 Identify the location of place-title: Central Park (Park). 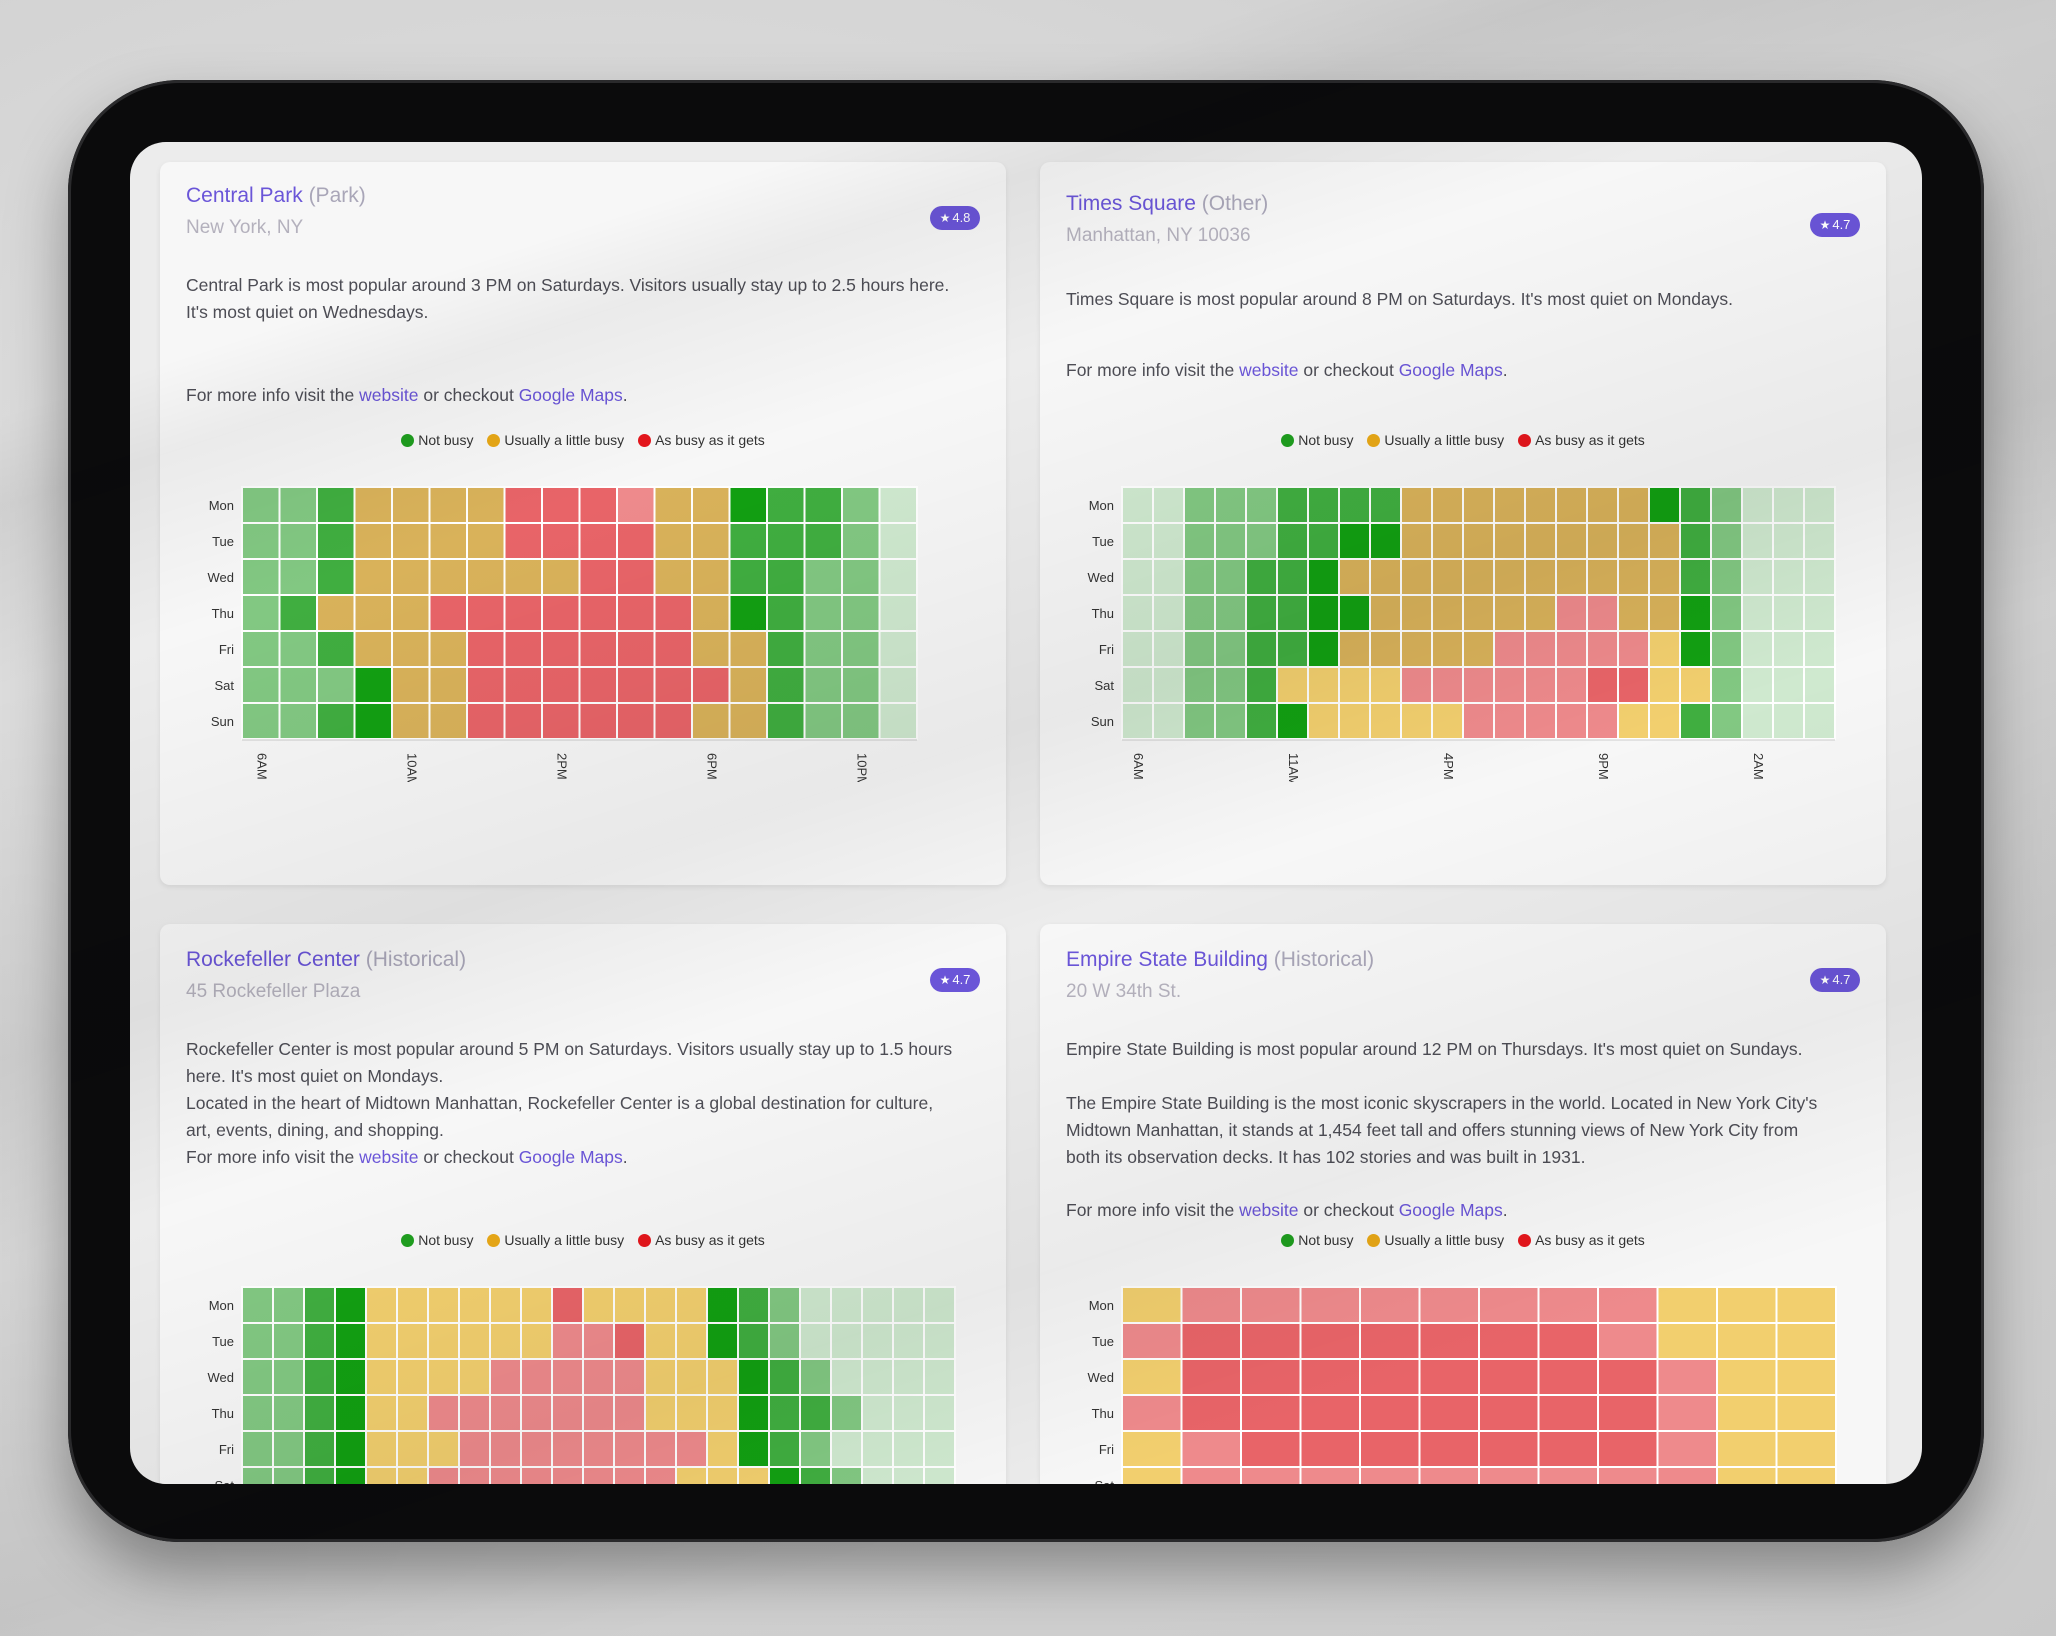
(276, 196).